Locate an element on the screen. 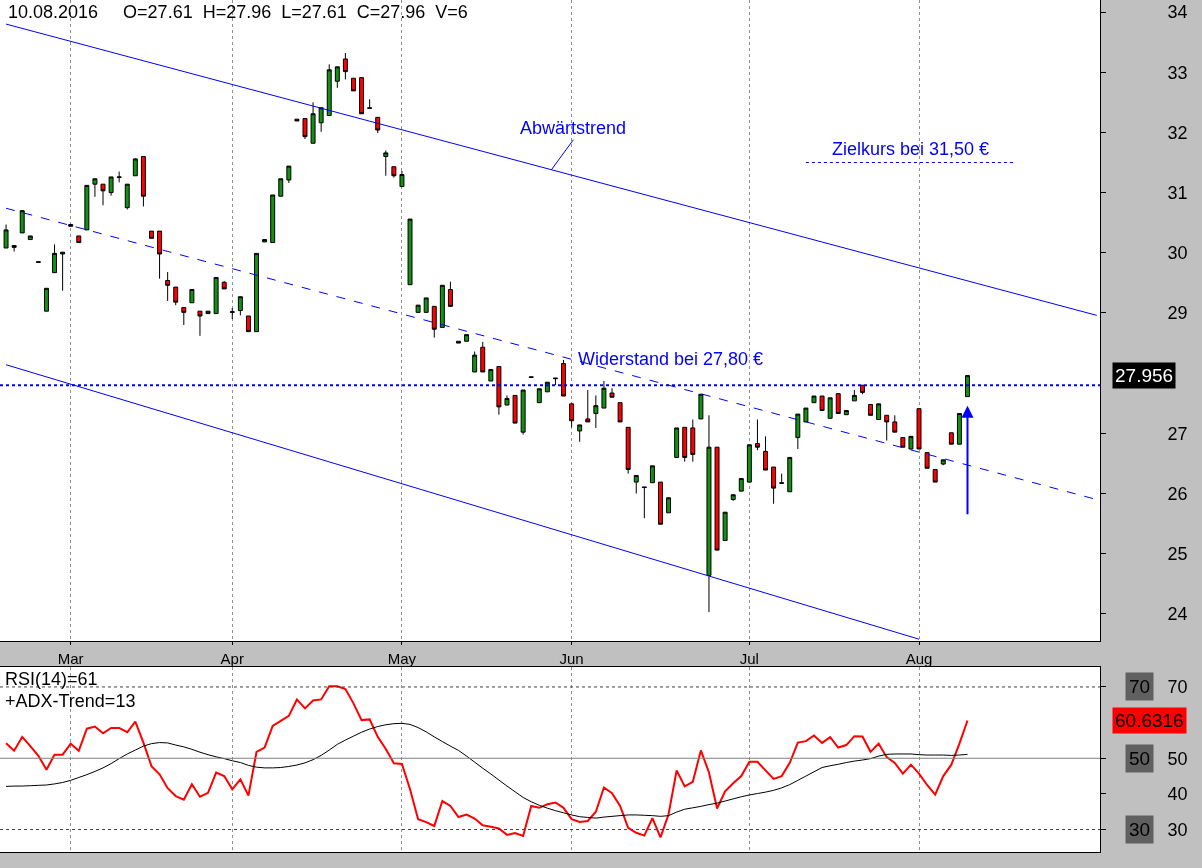 This screenshot has height=868, width=1202. y-tick-label: 27 is located at coordinates (1177, 433).